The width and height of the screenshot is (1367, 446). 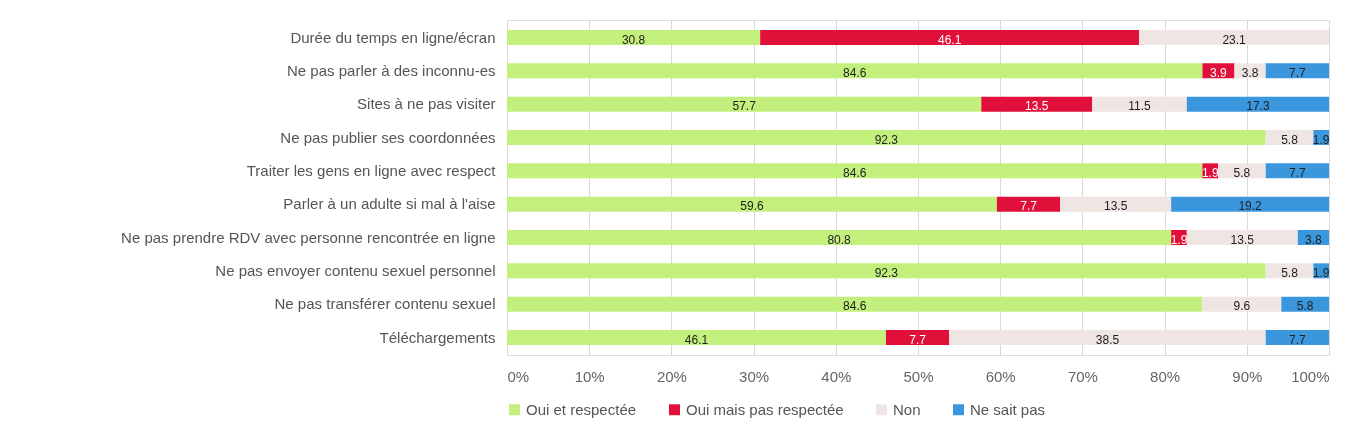 I want to click on legend-label: Ne sait pas, so click(x=1008, y=409).